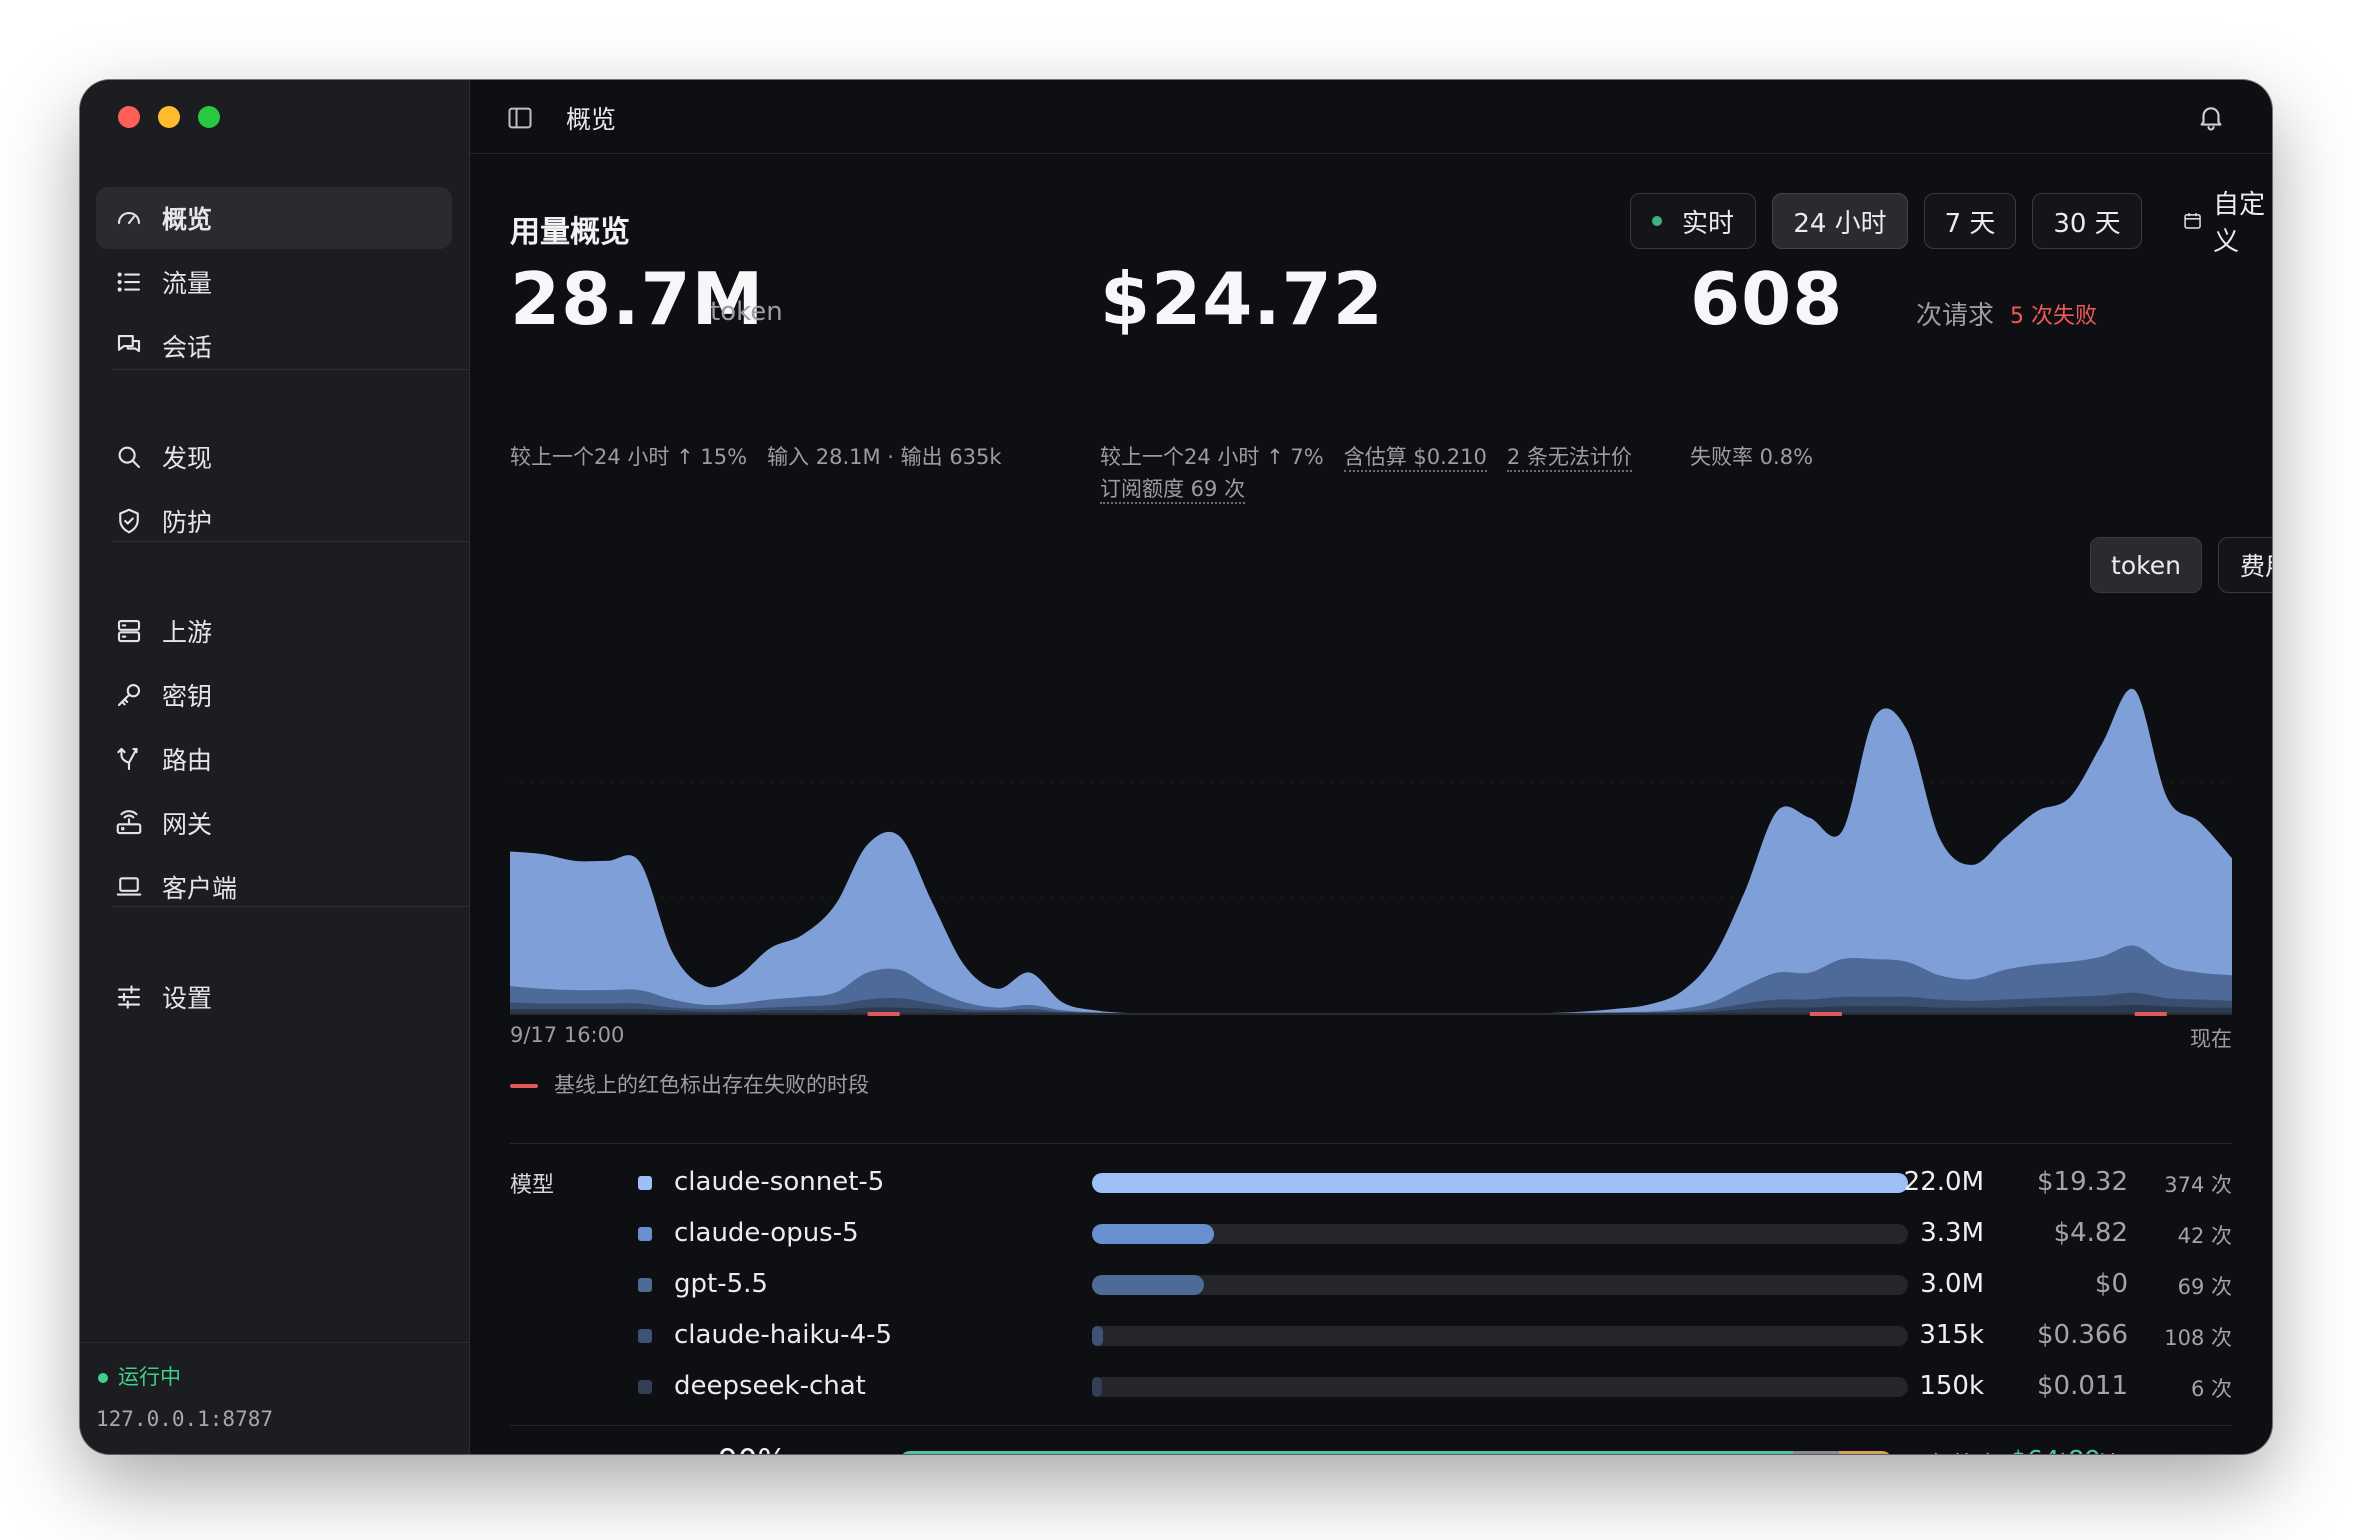 The height and width of the screenshot is (1540, 2360). What do you see at coordinates (1371, 117) in the screenshot?
I see `top-bar: 概览` at bounding box center [1371, 117].